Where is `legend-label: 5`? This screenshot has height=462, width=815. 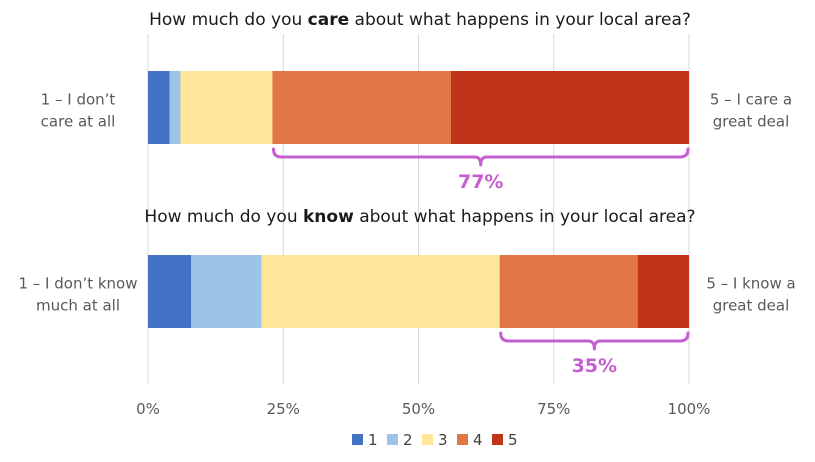 legend-label: 5 is located at coordinates (513, 440).